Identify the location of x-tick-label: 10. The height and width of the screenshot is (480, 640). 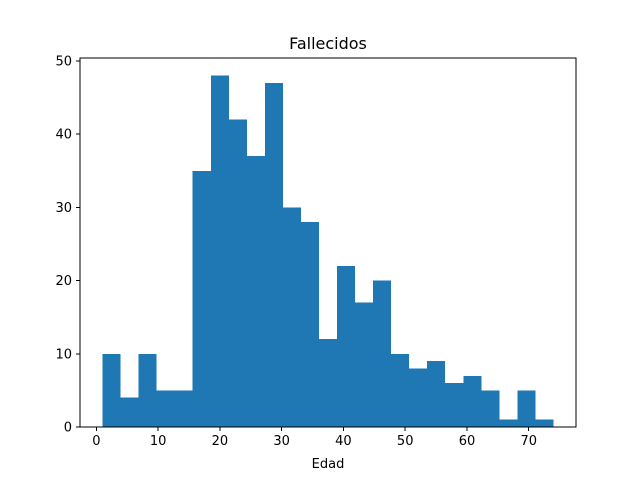
(158, 441).